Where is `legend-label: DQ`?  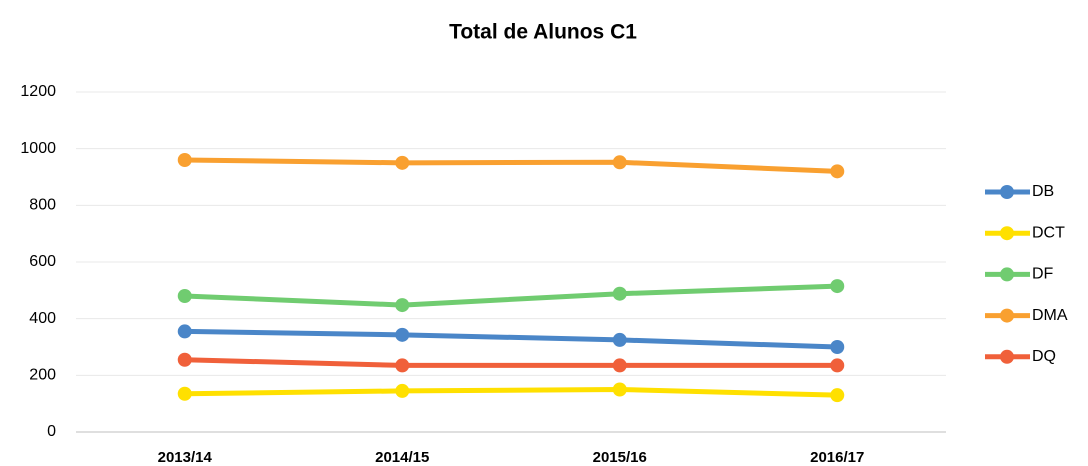
legend-label: DQ is located at coordinates (1044, 356).